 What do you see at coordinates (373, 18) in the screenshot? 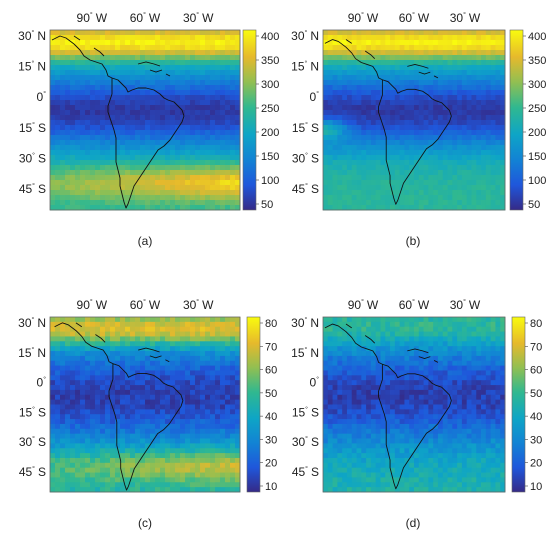
I see `hemisphere: W` at bounding box center [373, 18].